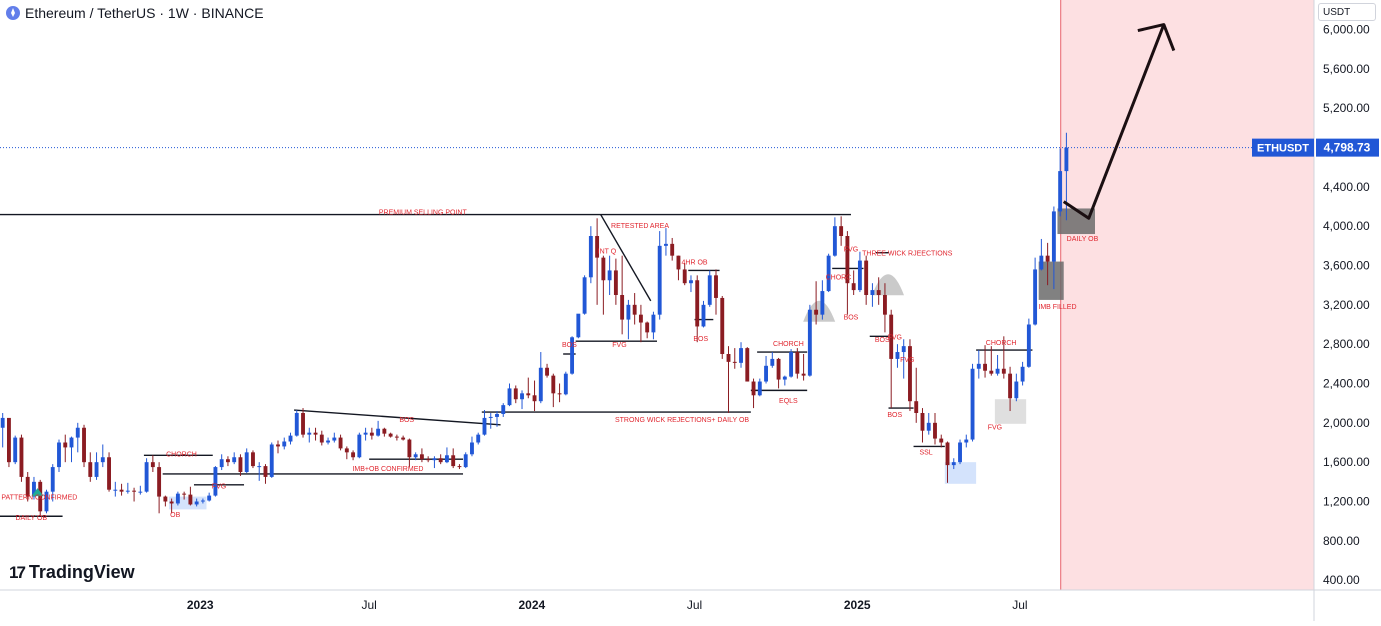 The image size is (1381, 626). What do you see at coordinates (569, 345) in the screenshot?
I see `annotation-bos-mar24: BOS` at bounding box center [569, 345].